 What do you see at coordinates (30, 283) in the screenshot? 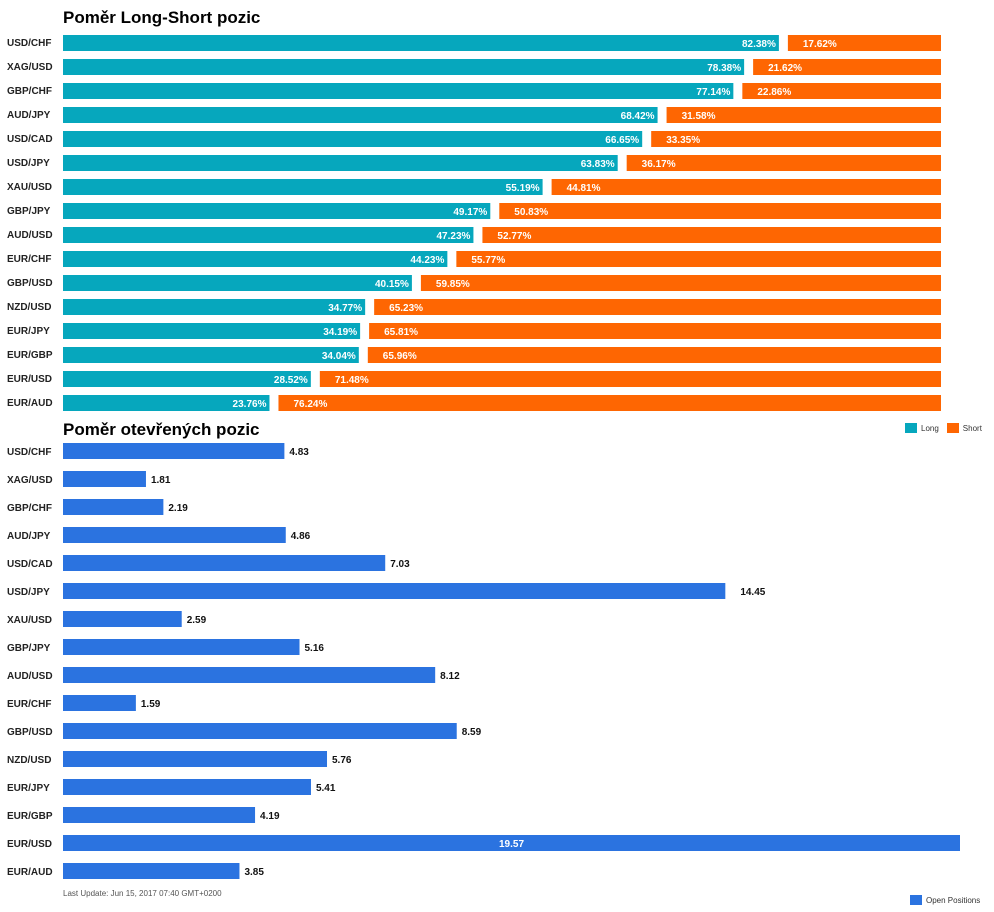
I see `category-label: GBP/USD` at bounding box center [30, 283].